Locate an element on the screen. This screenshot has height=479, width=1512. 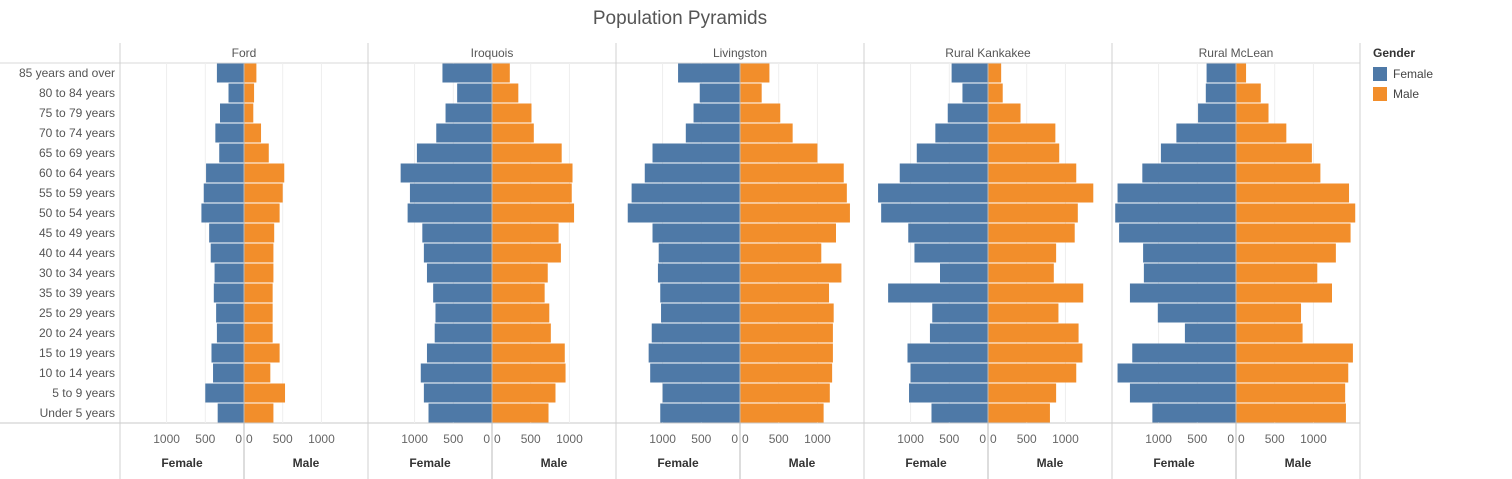
category-label: 25 to 29 years is located at coordinates (77, 313).